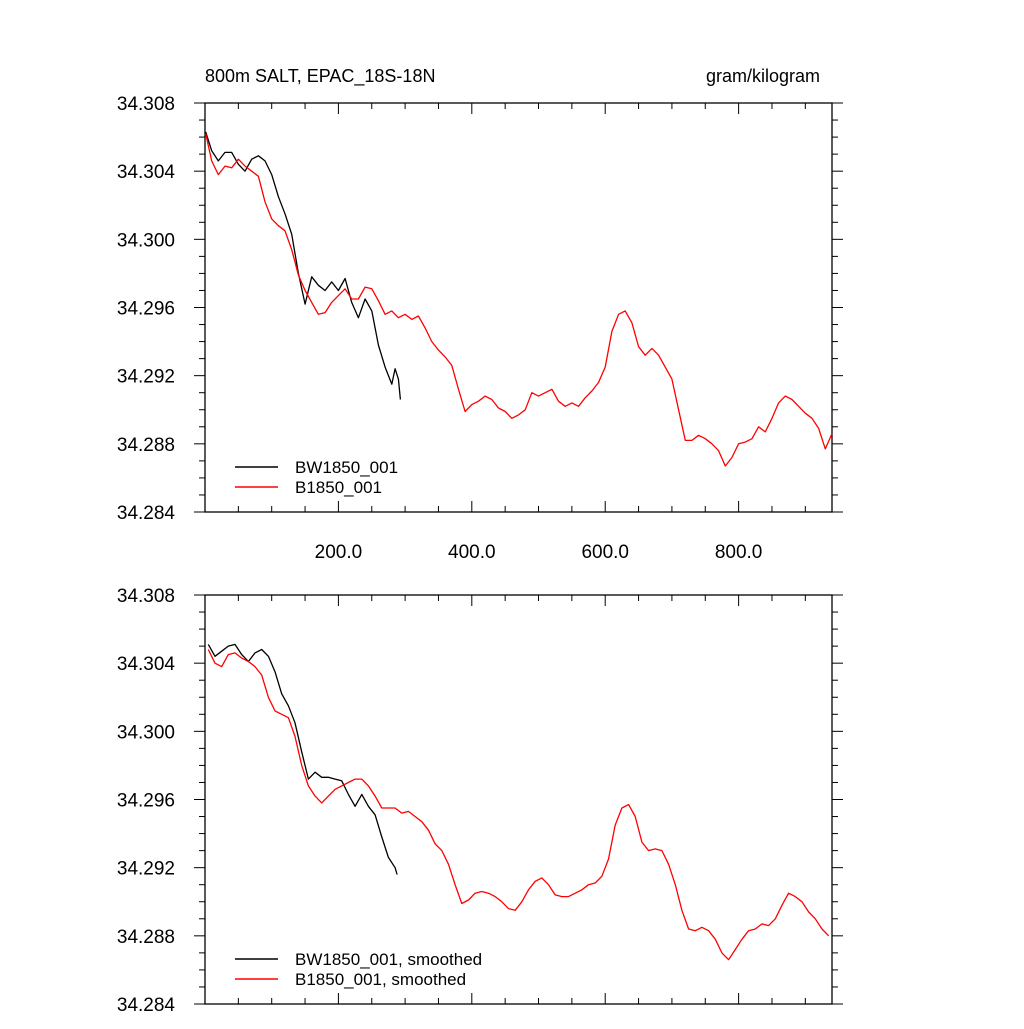  I want to click on bottom-y-tick-label: 34.284, so click(146, 1005).